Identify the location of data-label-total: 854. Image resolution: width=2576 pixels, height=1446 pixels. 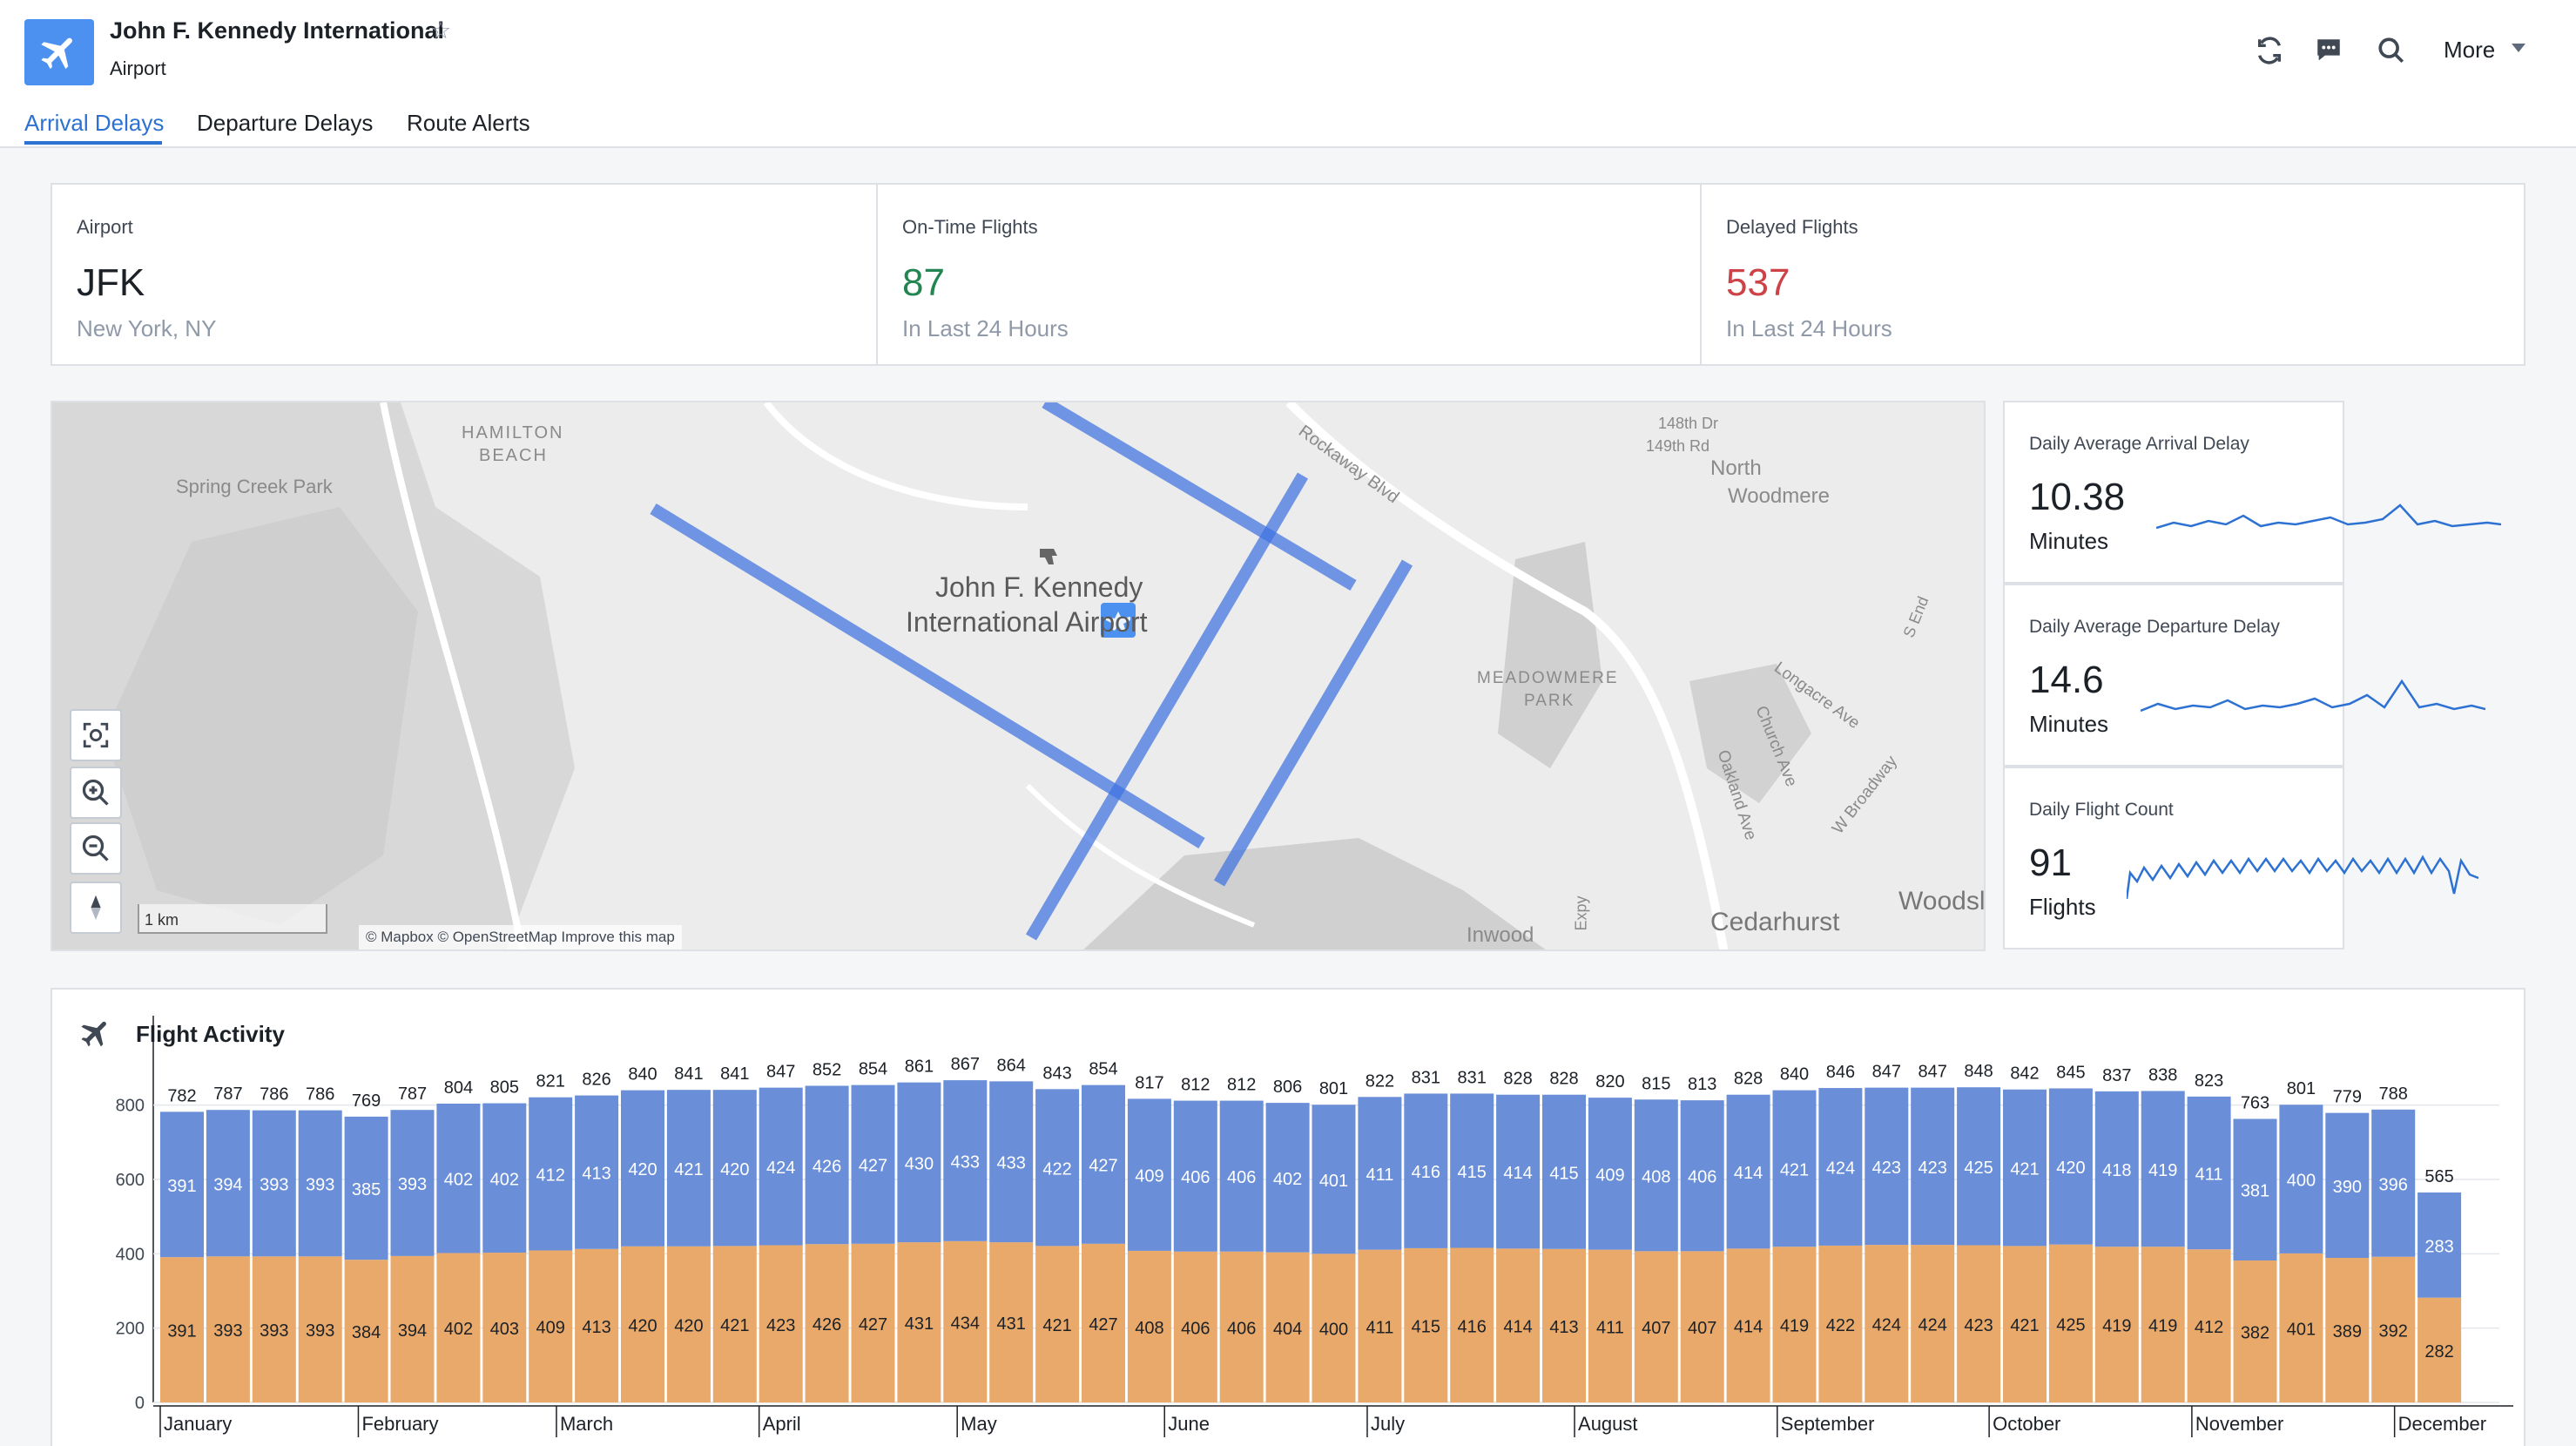
(1103, 1069).